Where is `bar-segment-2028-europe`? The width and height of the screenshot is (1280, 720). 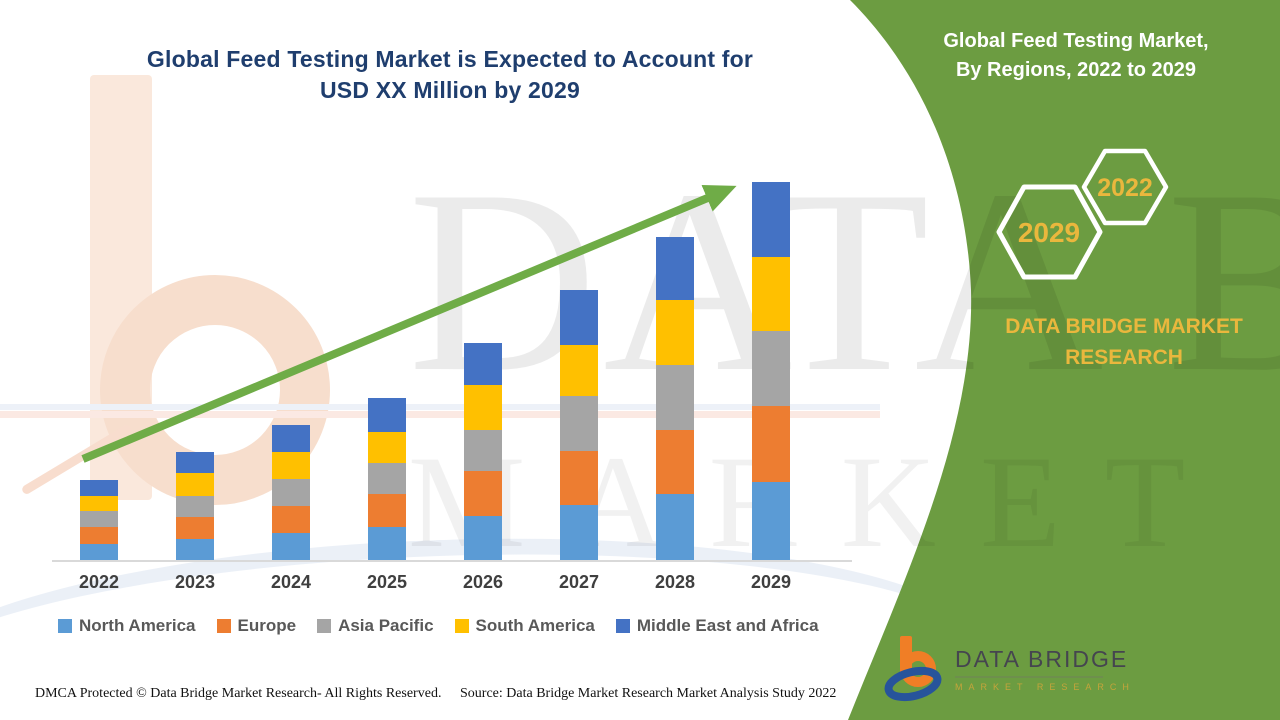
bar-segment-2028-europe is located at coordinates (675, 462).